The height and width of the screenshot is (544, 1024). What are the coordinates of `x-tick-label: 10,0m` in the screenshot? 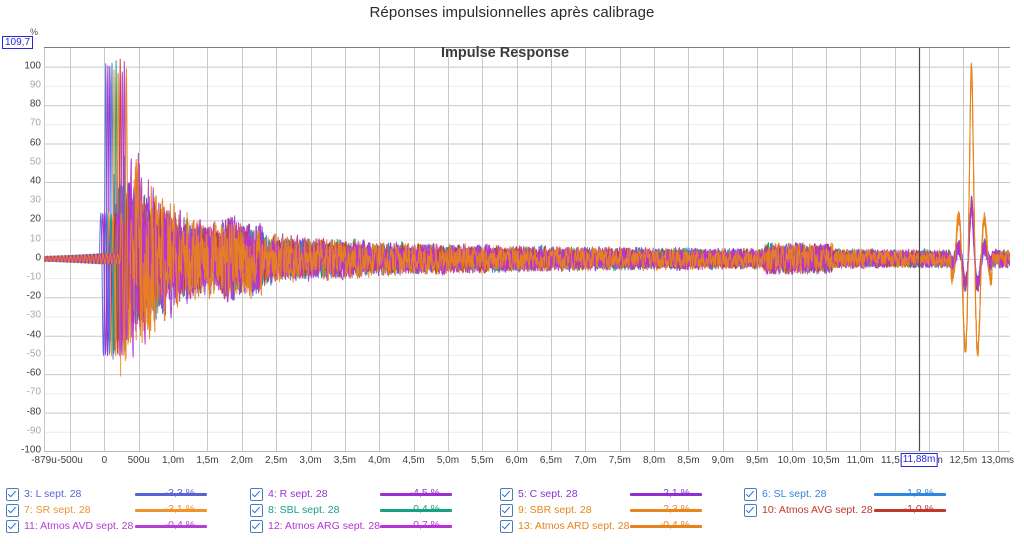 It's located at (791, 460).